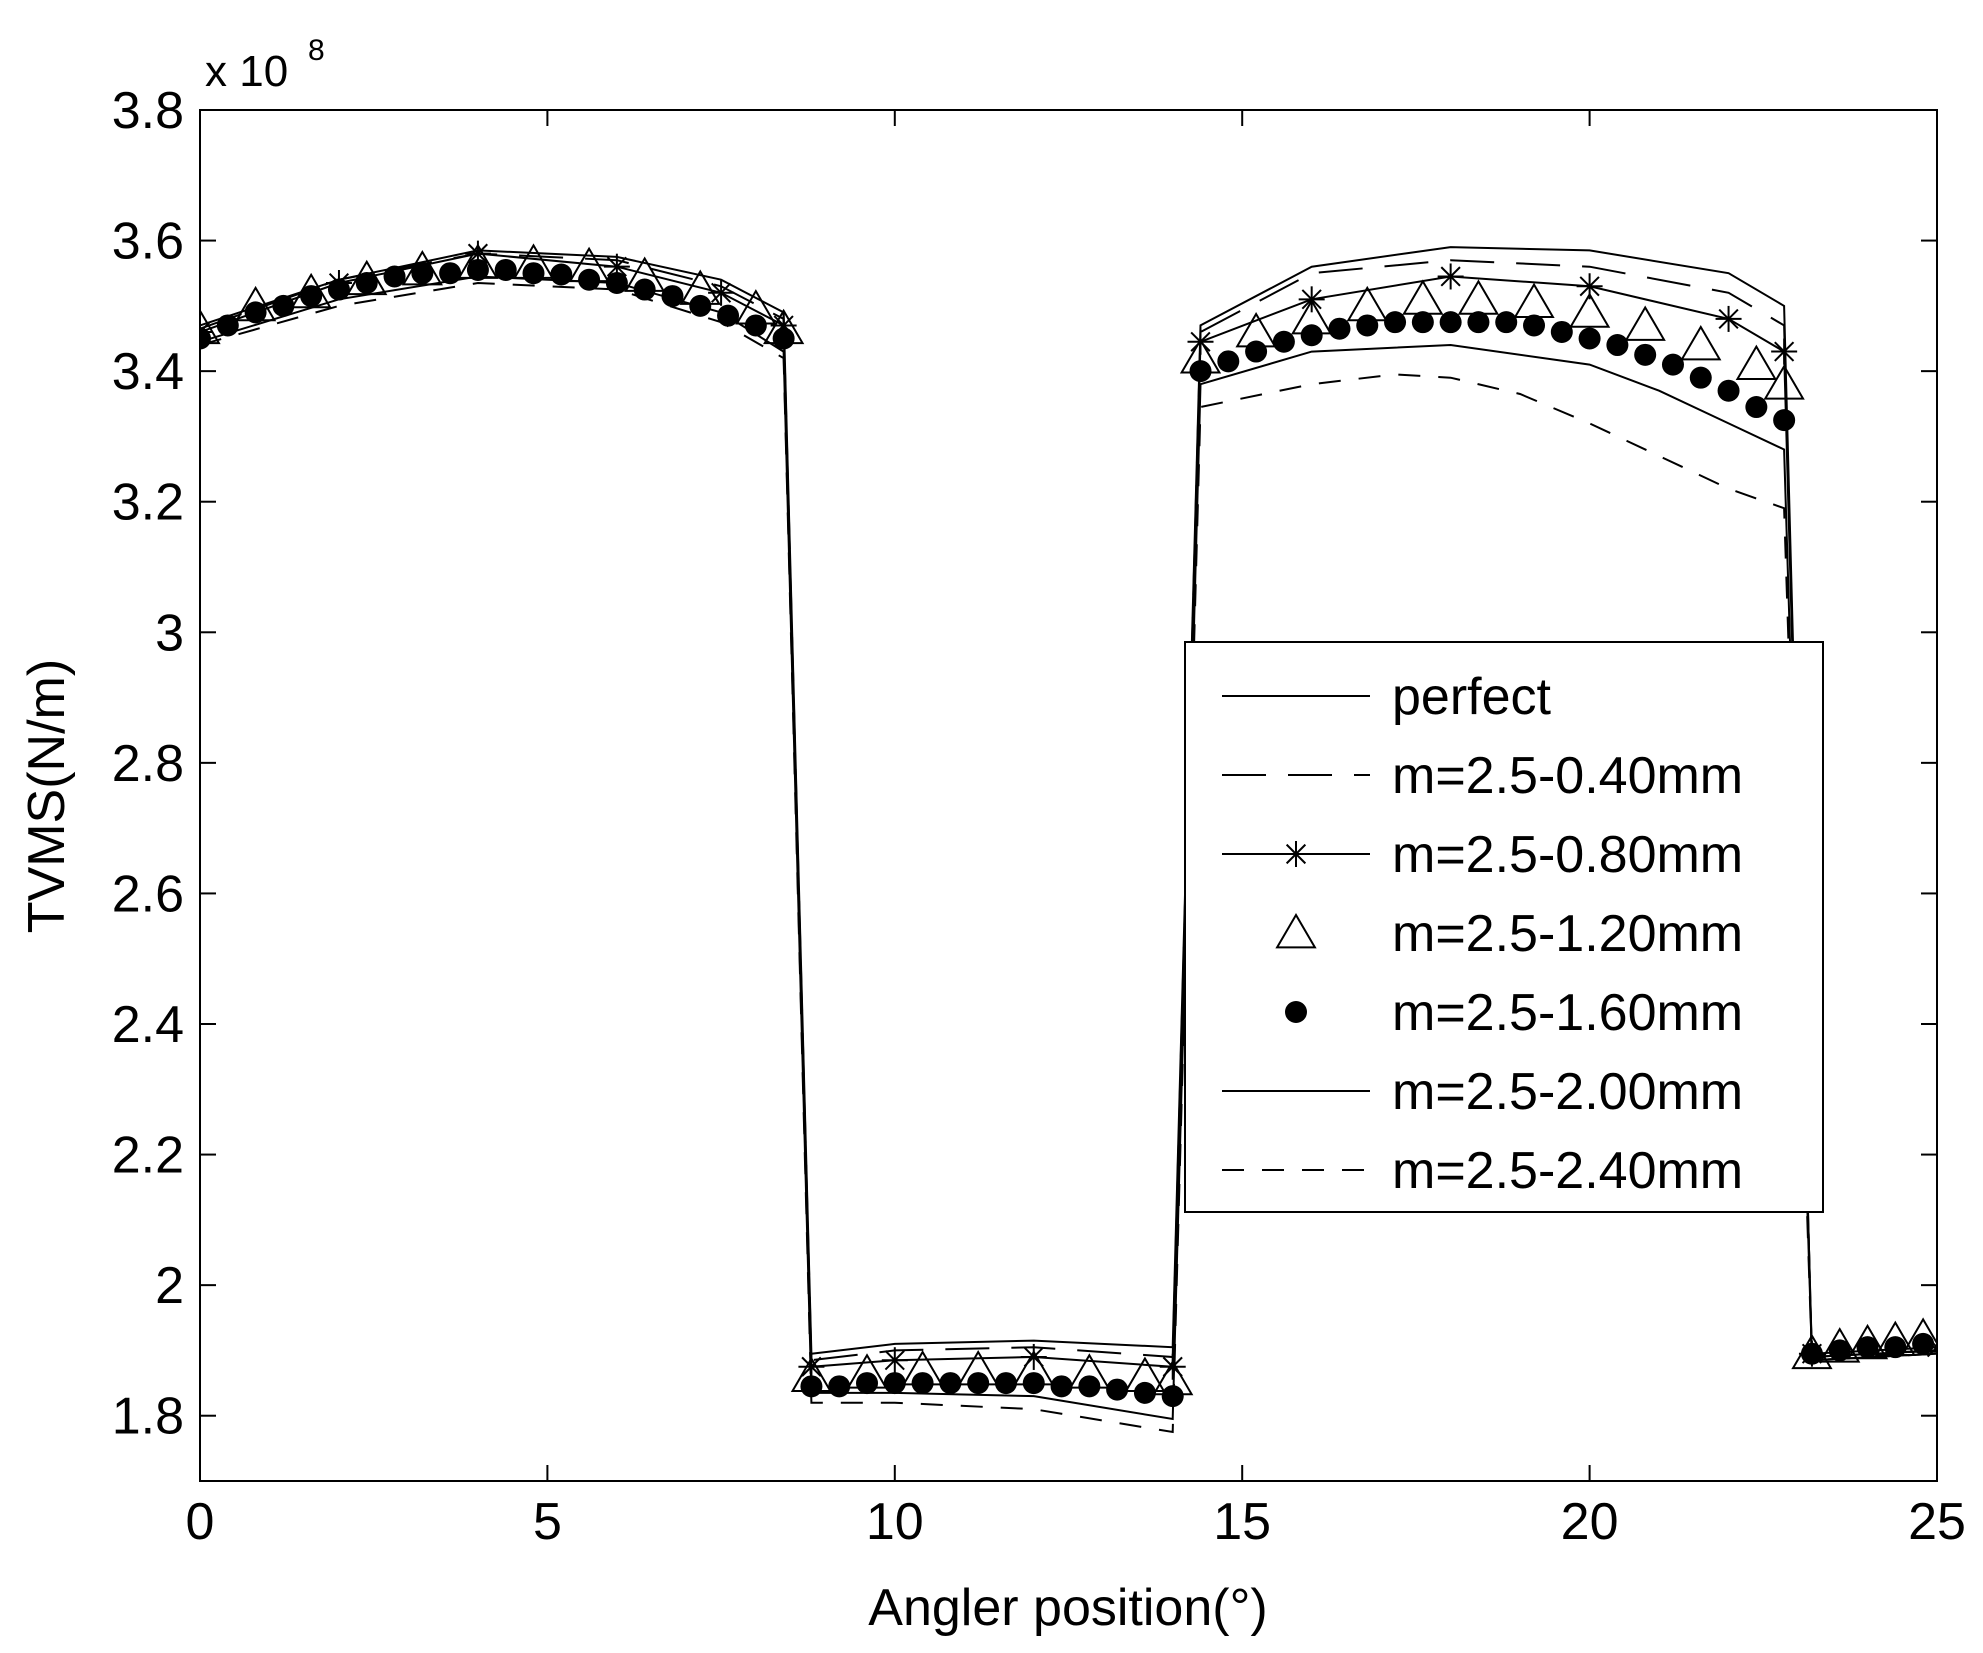  Describe the element at coordinates (200, 1522) in the screenshot. I see `x-tick-label: 0` at that location.